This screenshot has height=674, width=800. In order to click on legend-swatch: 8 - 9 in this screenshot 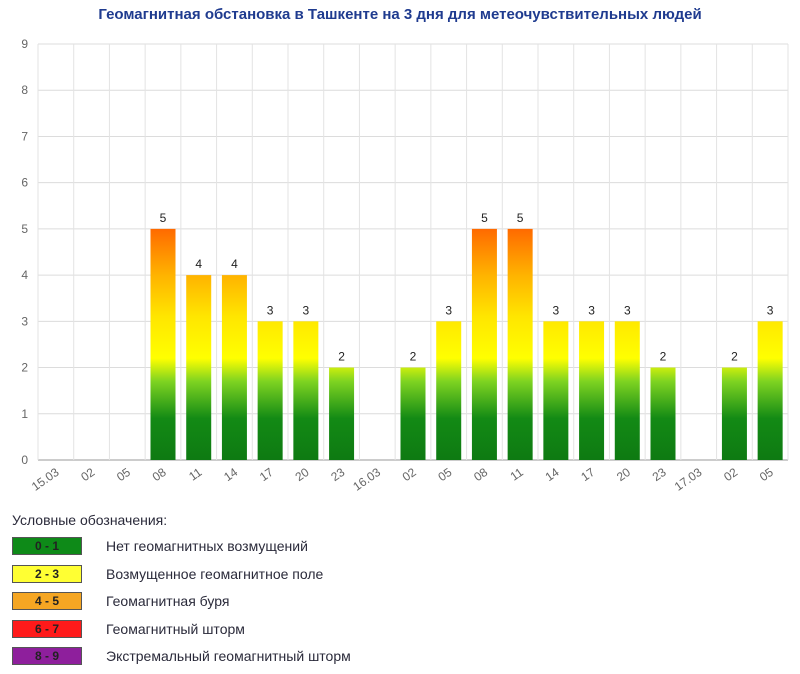, I will do `click(47, 656)`.